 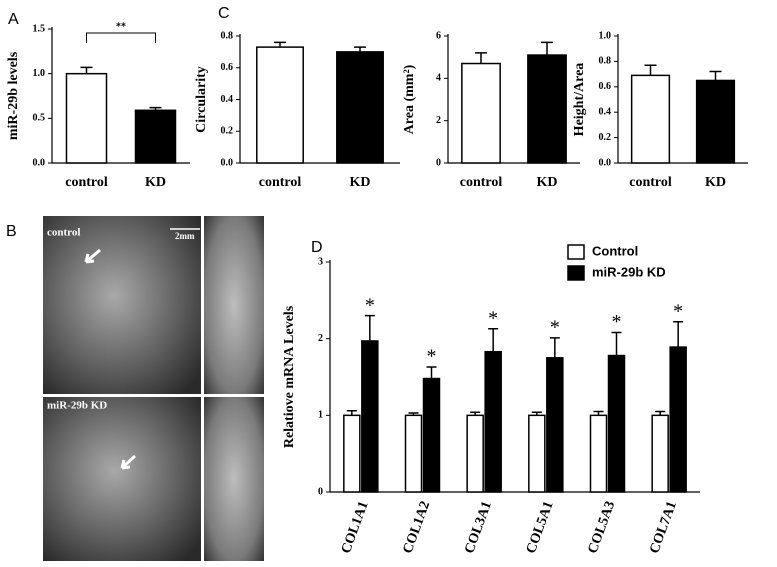 What do you see at coordinates (185, 236) in the screenshot?
I see `scale-label: 2mm` at bounding box center [185, 236].